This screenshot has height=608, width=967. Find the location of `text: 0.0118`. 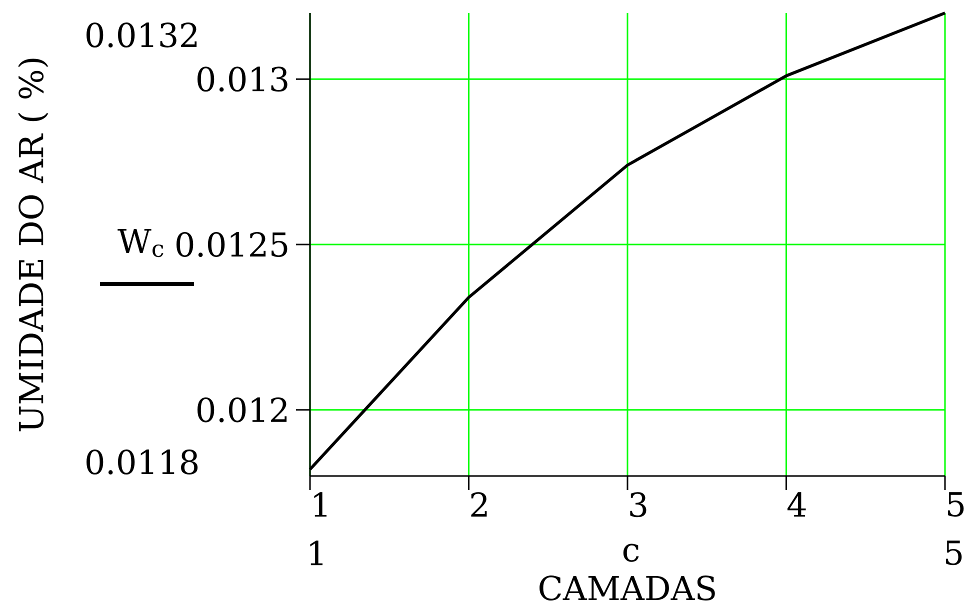

text: 0.0118 is located at coordinates (142, 462).